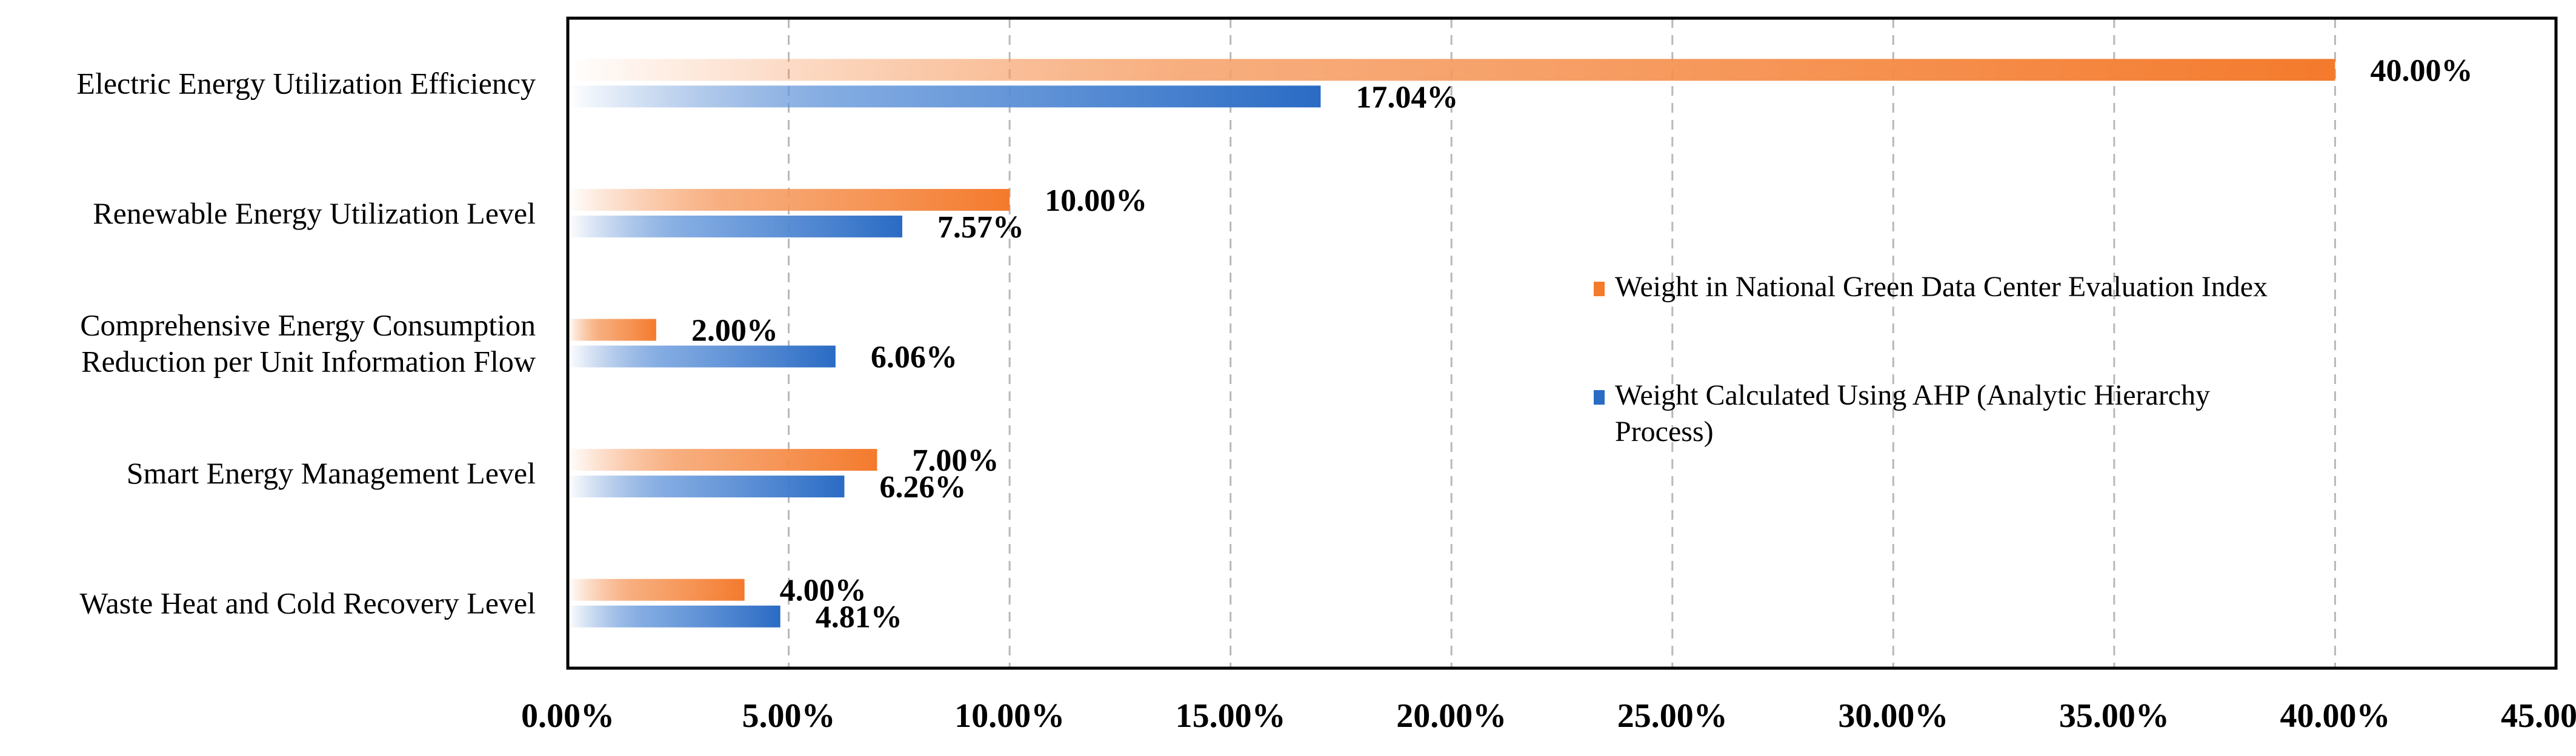  What do you see at coordinates (2421, 70) in the screenshot?
I see `data-label: 40.00%` at bounding box center [2421, 70].